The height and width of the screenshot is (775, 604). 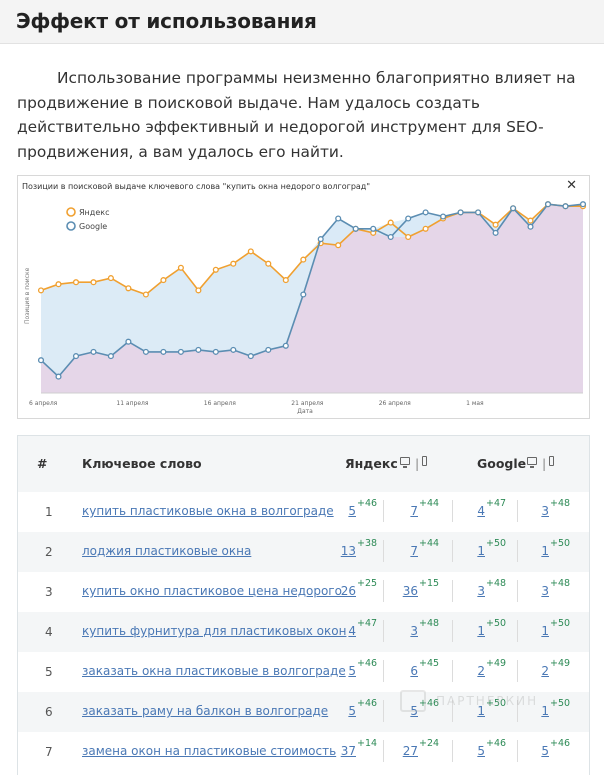 What do you see at coordinates (496, 503) in the screenshot?
I see `google-desktop-change: +47` at bounding box center [496, 503].